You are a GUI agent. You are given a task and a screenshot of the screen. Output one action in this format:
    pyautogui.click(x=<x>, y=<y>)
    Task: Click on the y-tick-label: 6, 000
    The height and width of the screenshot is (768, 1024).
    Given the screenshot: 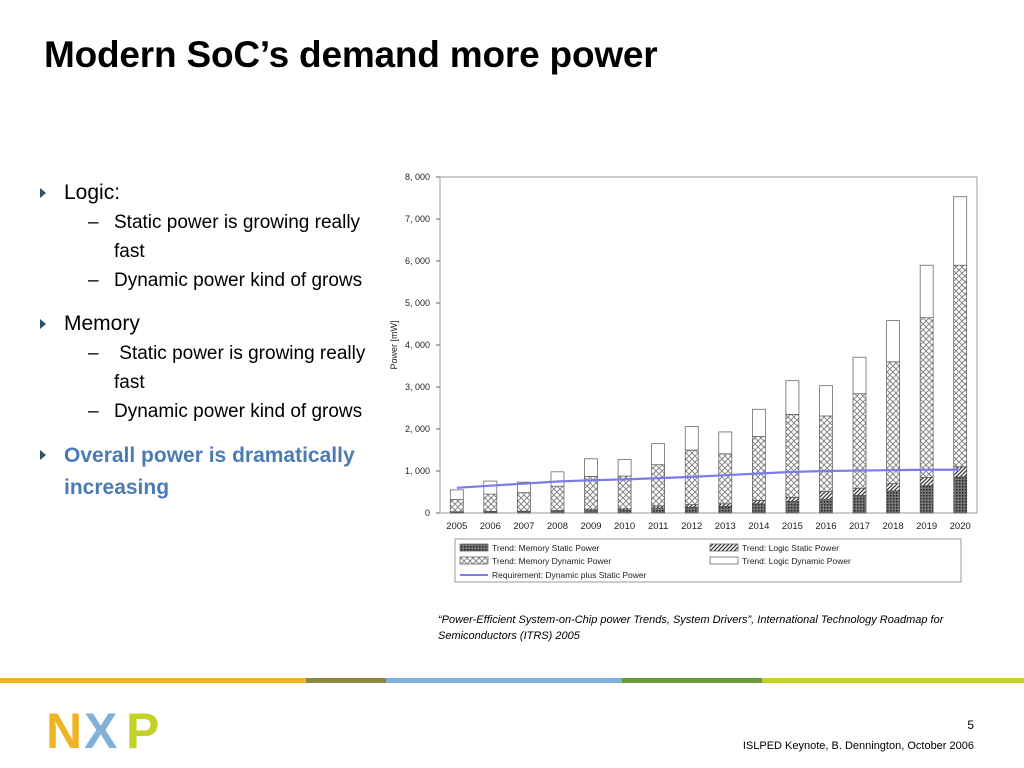 What is the action you would take?
    pyautogui.click(x=417, y=261)
    